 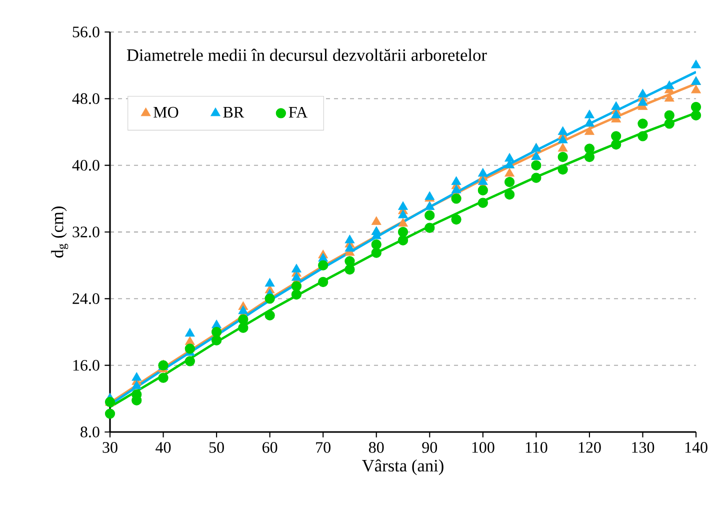 I want to click on y-tick-label: 48.0, so click(x=86, y=98).